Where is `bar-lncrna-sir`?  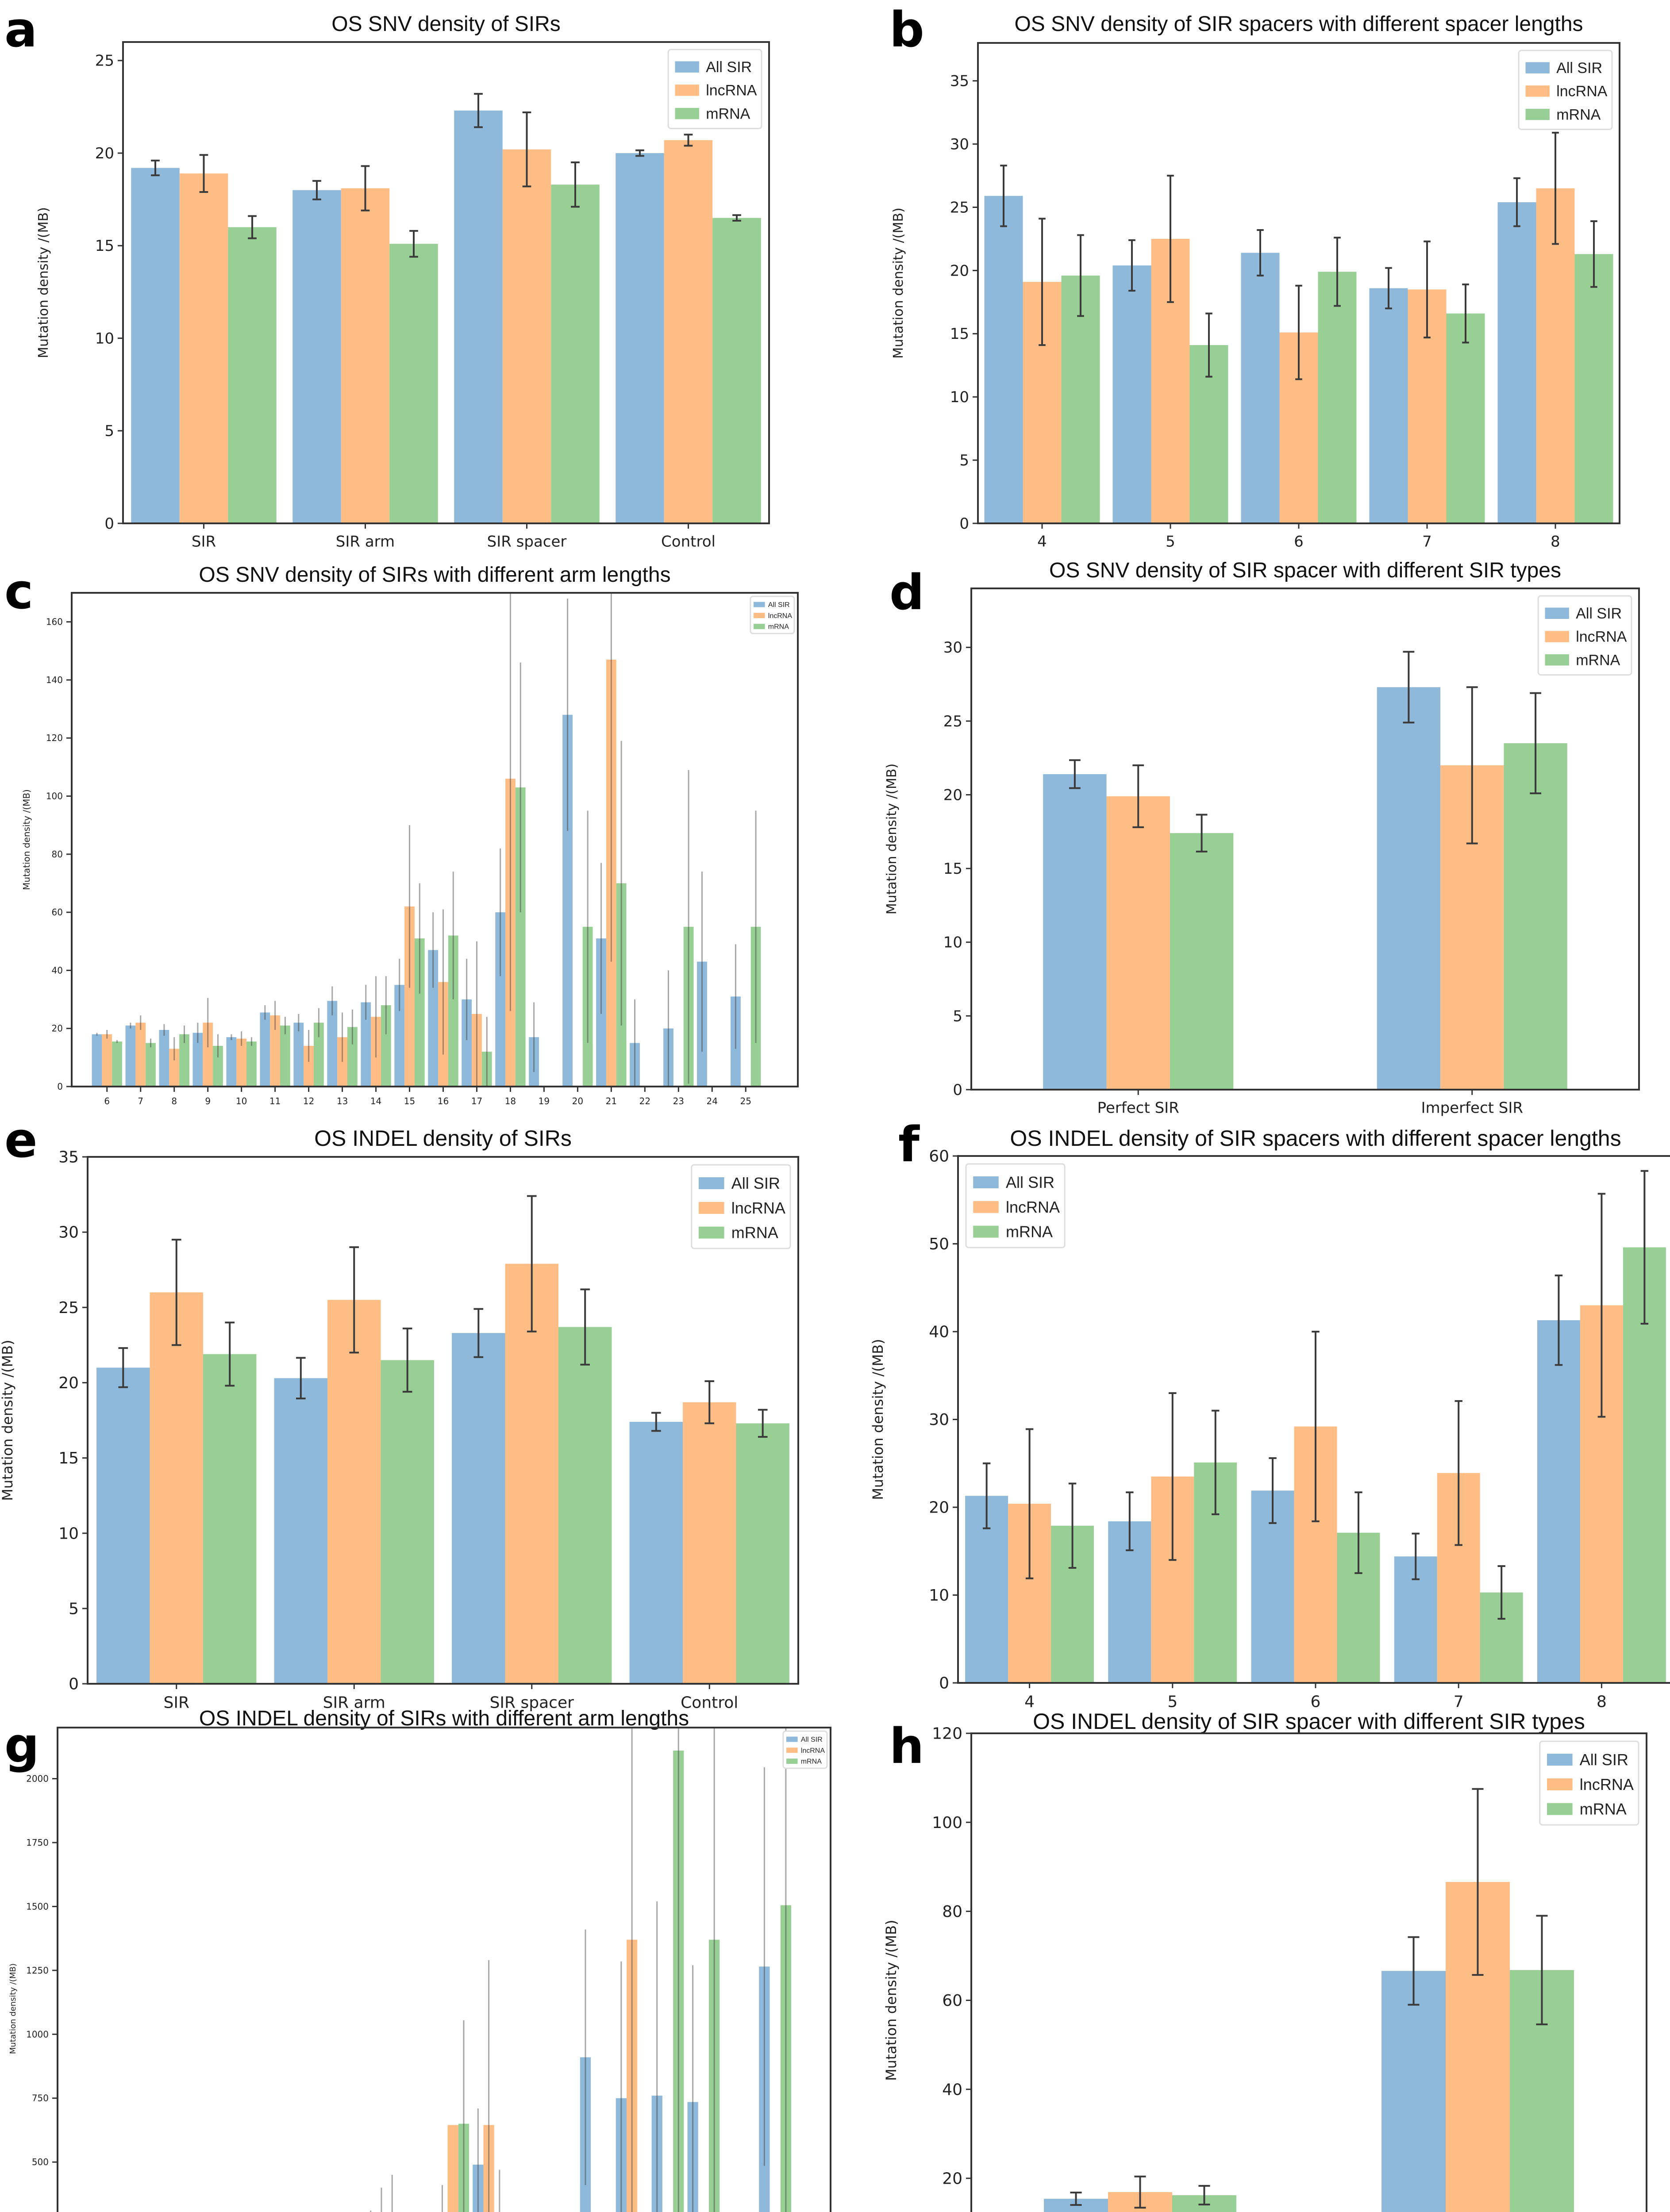
bar-lncrna-sir is located at coordinates (203, 348).